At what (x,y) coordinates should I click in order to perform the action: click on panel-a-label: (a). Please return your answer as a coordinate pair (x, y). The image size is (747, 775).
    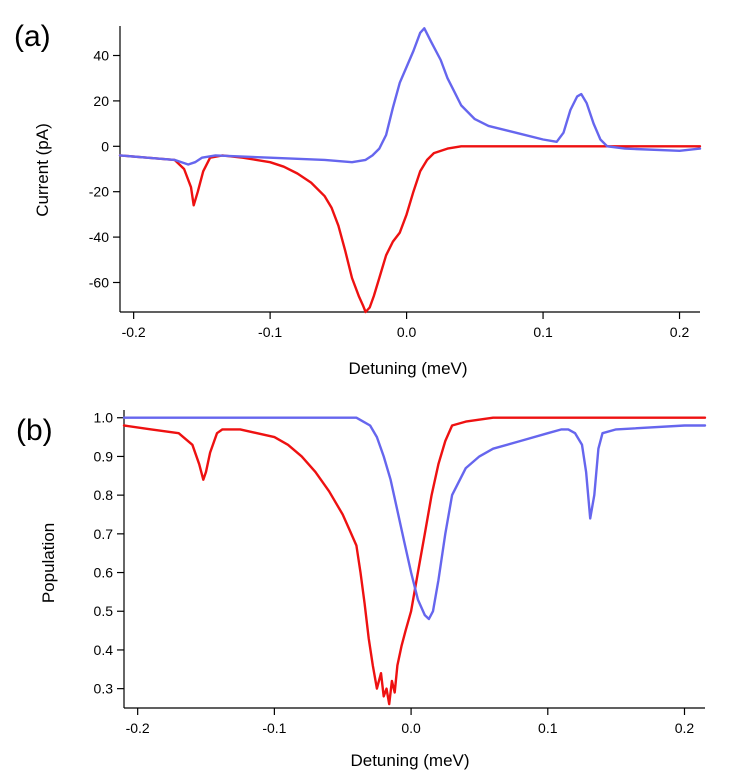
    Looking at the image, I should click on (32, 36).